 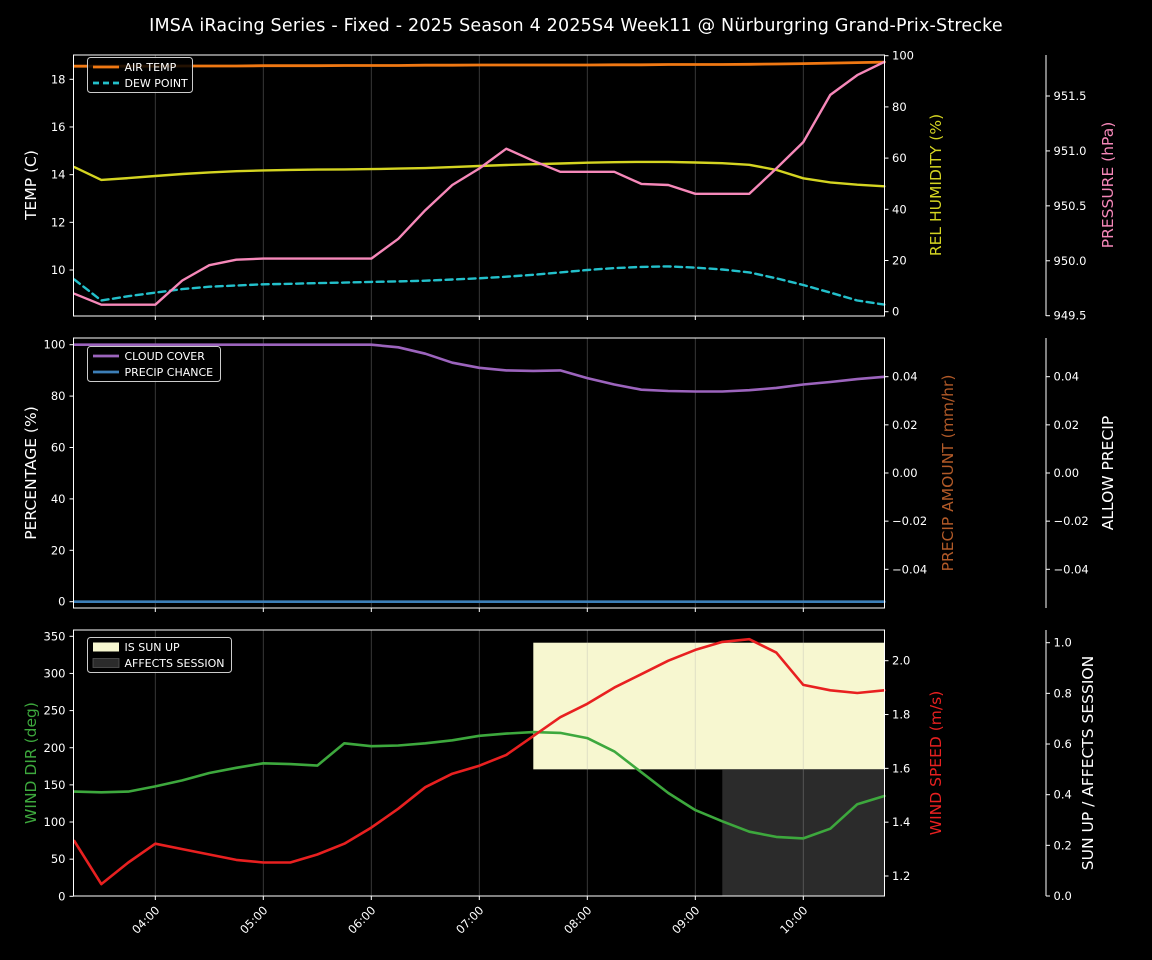 What do you see at coordinates (106, 663) in the screenshot?
I see `affects-session-legend-patch` at bounding box center [106, 663].